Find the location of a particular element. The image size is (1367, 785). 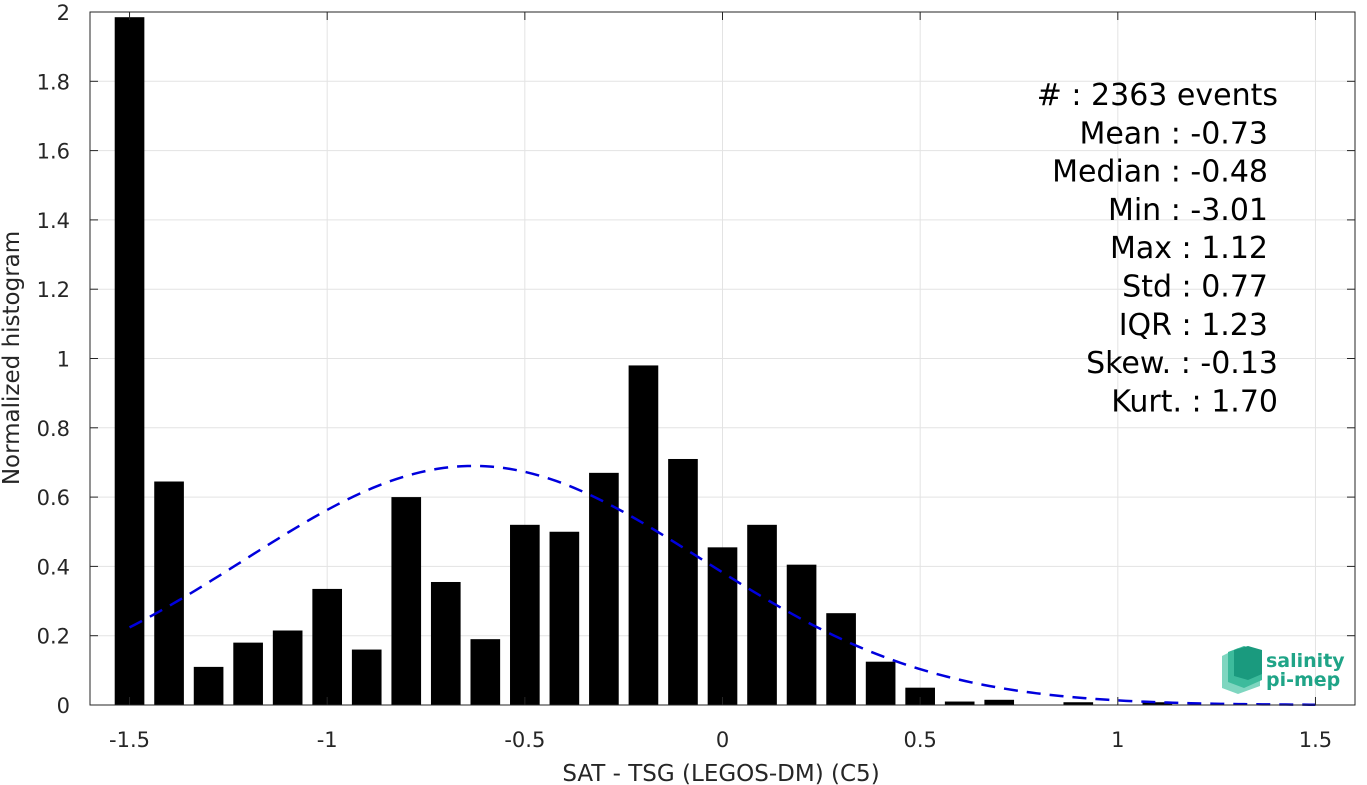

stats-line: Min : -3.01 is located at coordinates (1188, 210).